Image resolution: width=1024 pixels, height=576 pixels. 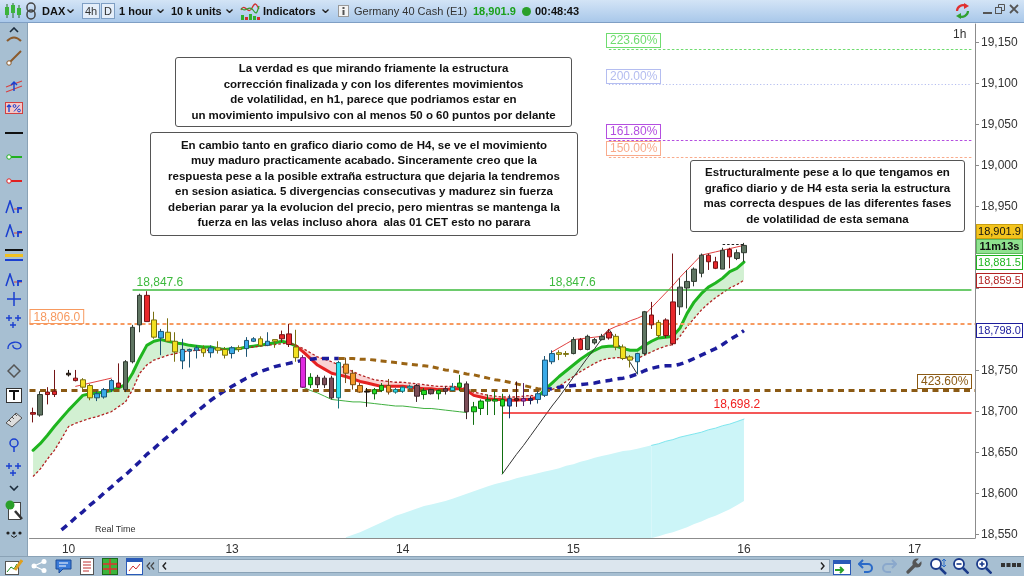 I want to click on annotation: 423.60%, so click(x=945, y=381).